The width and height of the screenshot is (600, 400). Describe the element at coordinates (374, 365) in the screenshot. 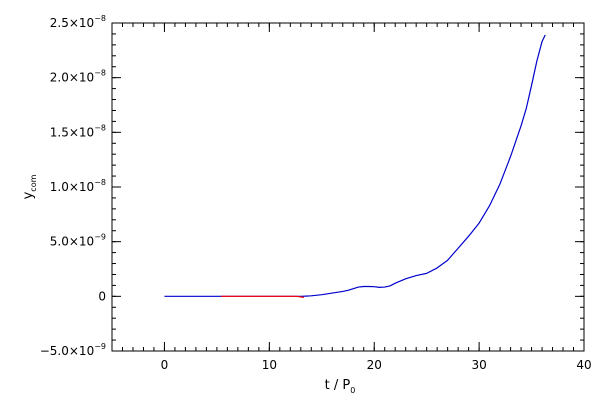

I see `x-tick-label: 20` at that location.